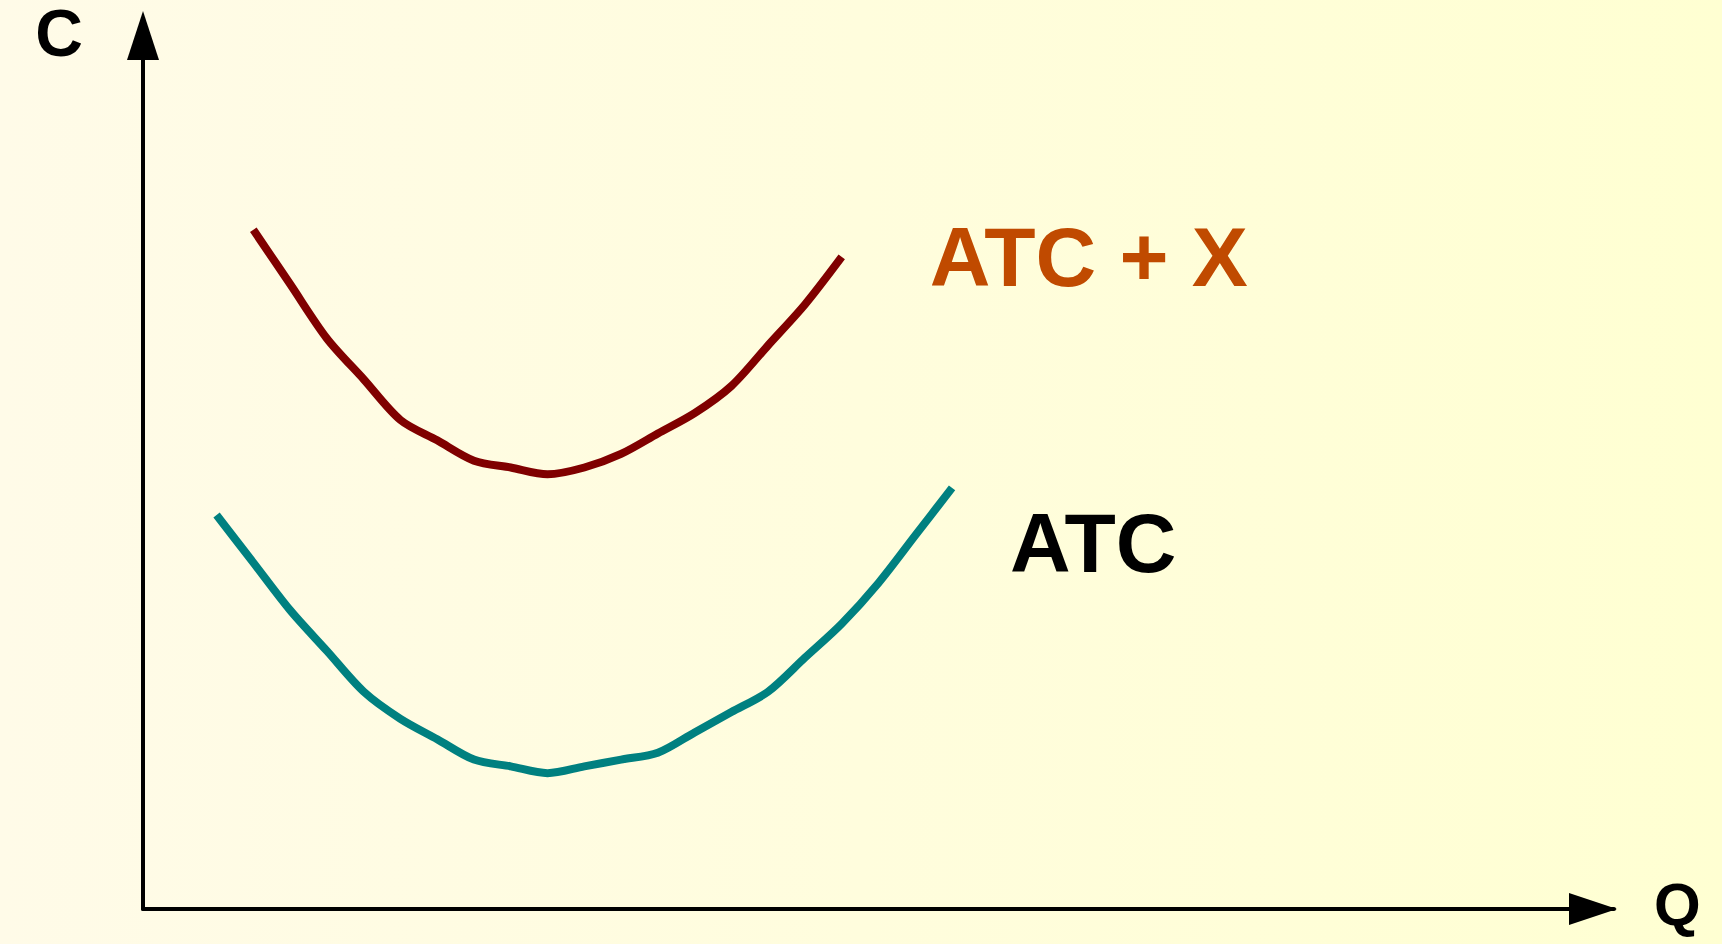 This screenshot has height=944, width=1722. I want to click on series-label: ATC + X, so click(1088, 256).